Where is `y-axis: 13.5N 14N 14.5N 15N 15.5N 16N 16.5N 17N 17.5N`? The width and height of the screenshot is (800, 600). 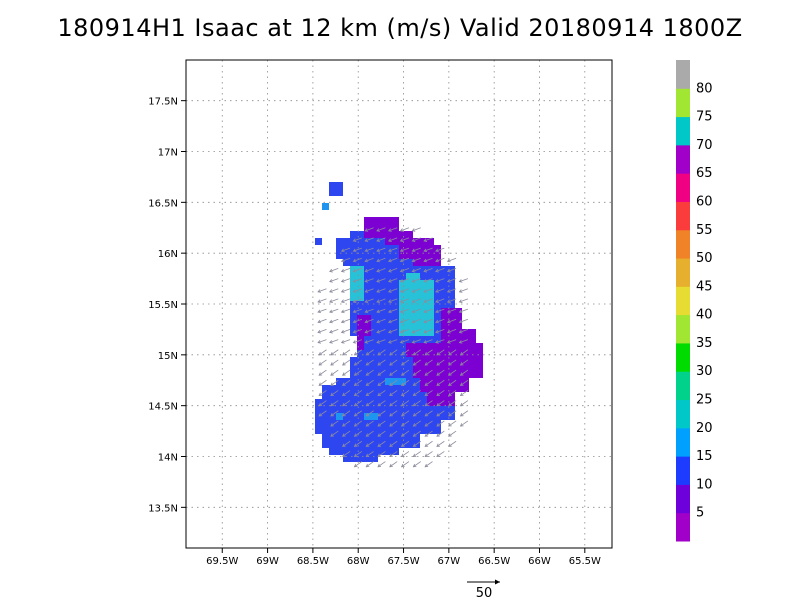 y-axis: 13.5N 14N 14.5N 15N 15.5N 16N 16.5N 17N 17.5N is located at coordinates (167, 305).